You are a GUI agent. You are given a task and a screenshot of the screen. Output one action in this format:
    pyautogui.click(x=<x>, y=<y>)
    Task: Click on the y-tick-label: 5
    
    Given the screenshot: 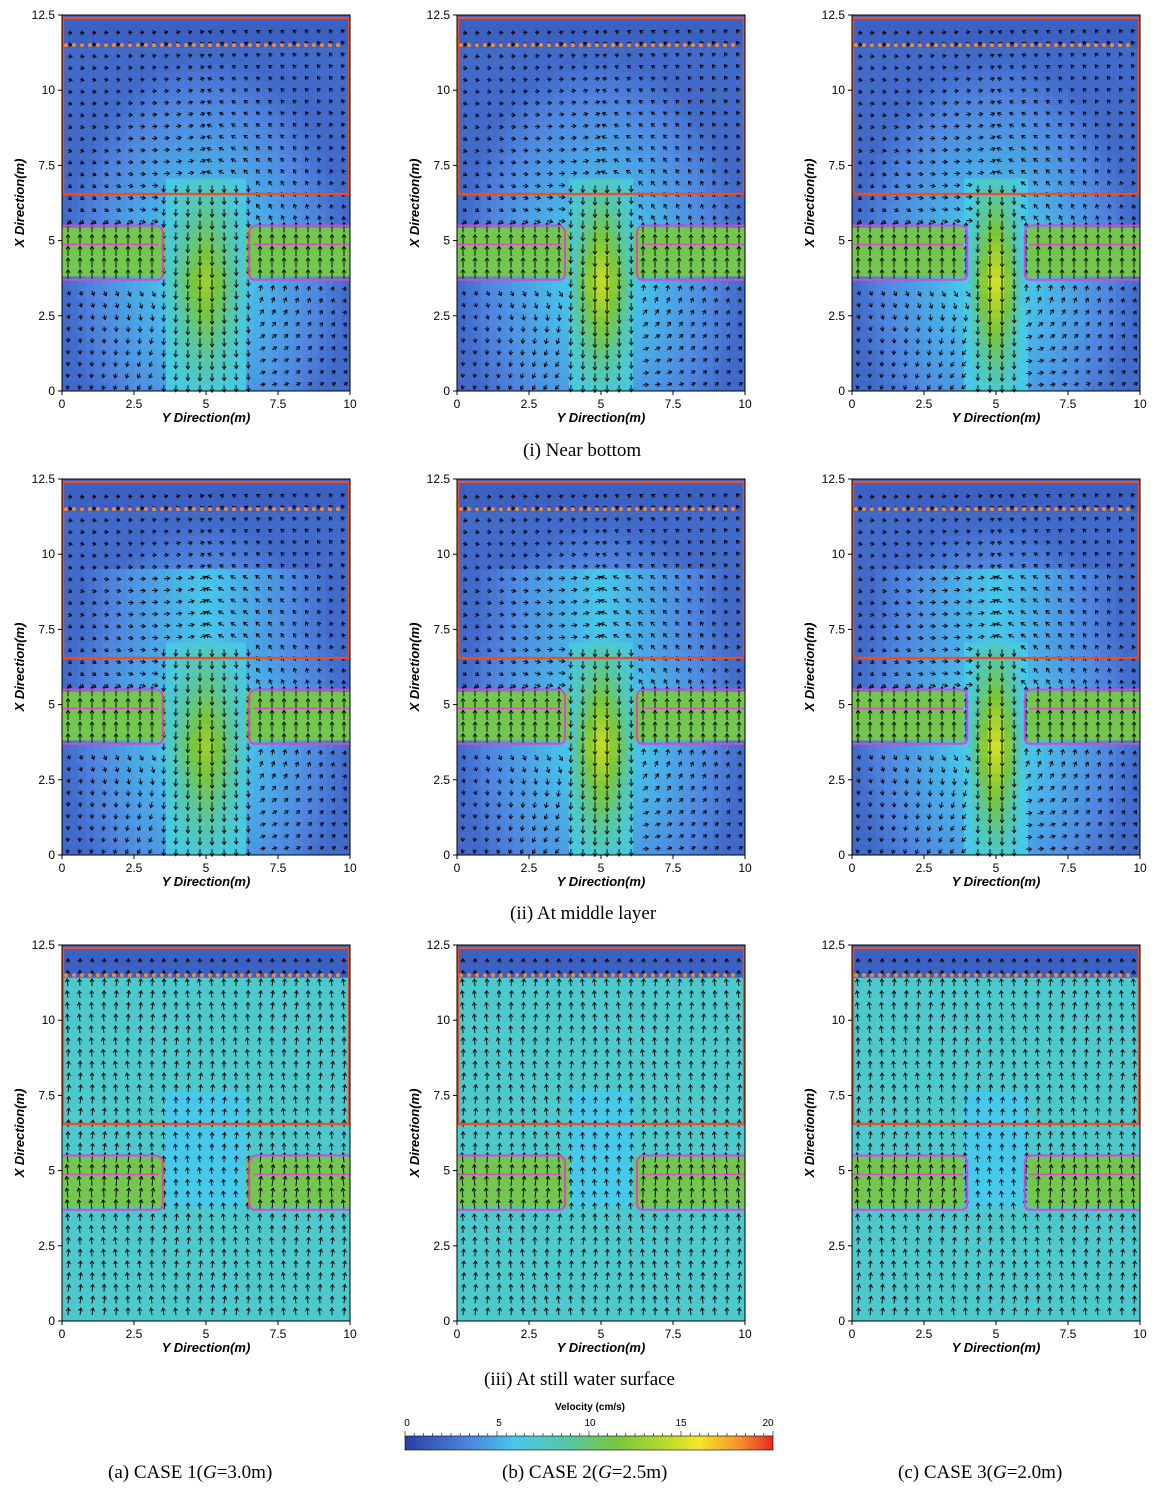 What is the action you would take?
    pyautogui.click(x=51, y=241)
    